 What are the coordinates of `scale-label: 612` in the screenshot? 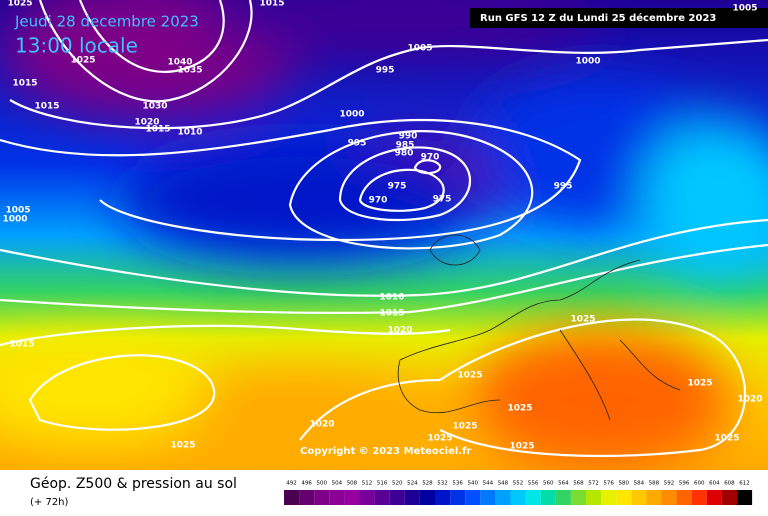 It's located at (744, 484).